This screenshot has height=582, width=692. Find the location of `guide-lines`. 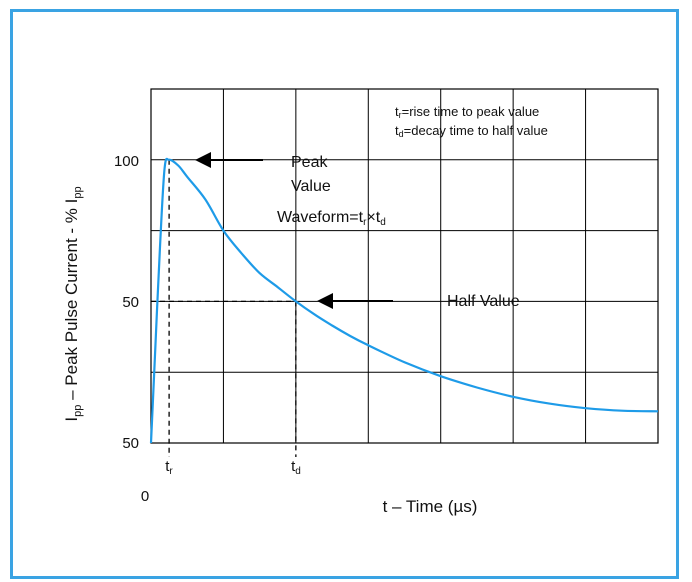

guide-lines is located at coordinates (224, 308).